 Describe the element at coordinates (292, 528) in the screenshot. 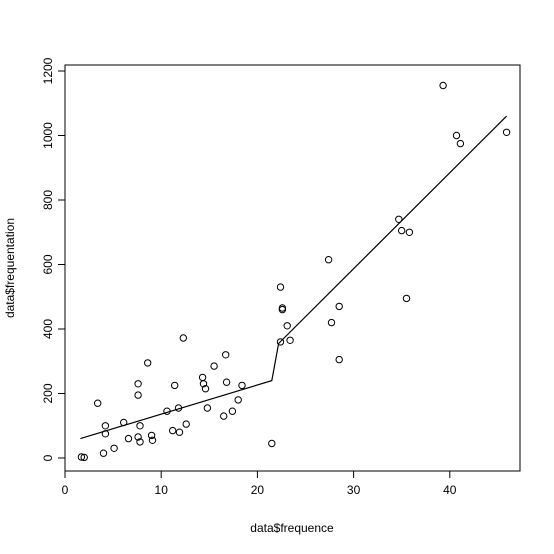

I see `x-axis-label: data$frequence` at that location.